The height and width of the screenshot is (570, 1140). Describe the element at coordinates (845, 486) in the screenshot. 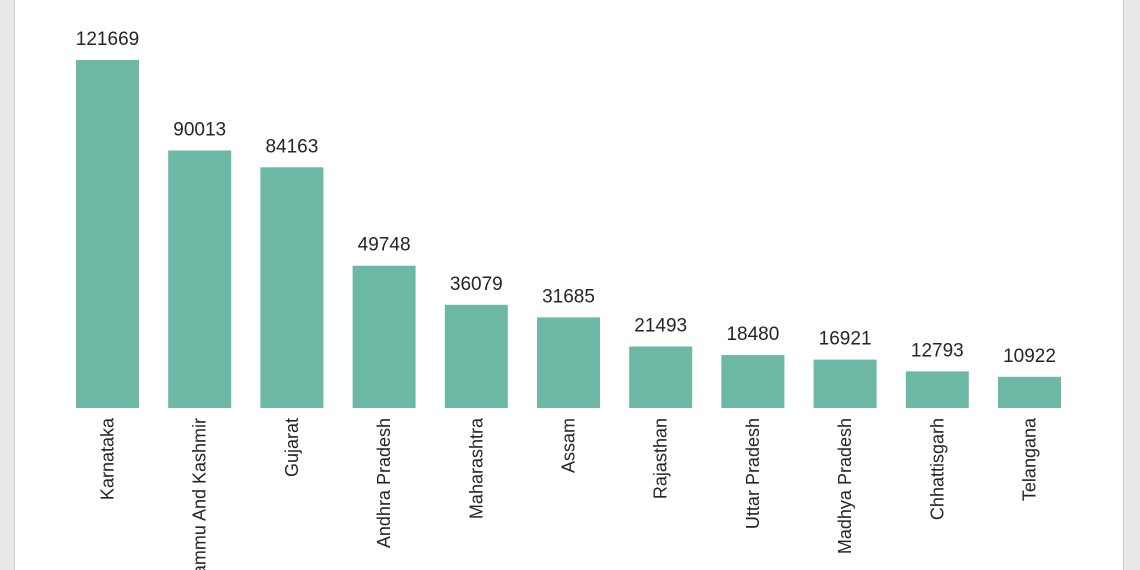

I see `category-label-8: Madhya Pradesh` at that location.